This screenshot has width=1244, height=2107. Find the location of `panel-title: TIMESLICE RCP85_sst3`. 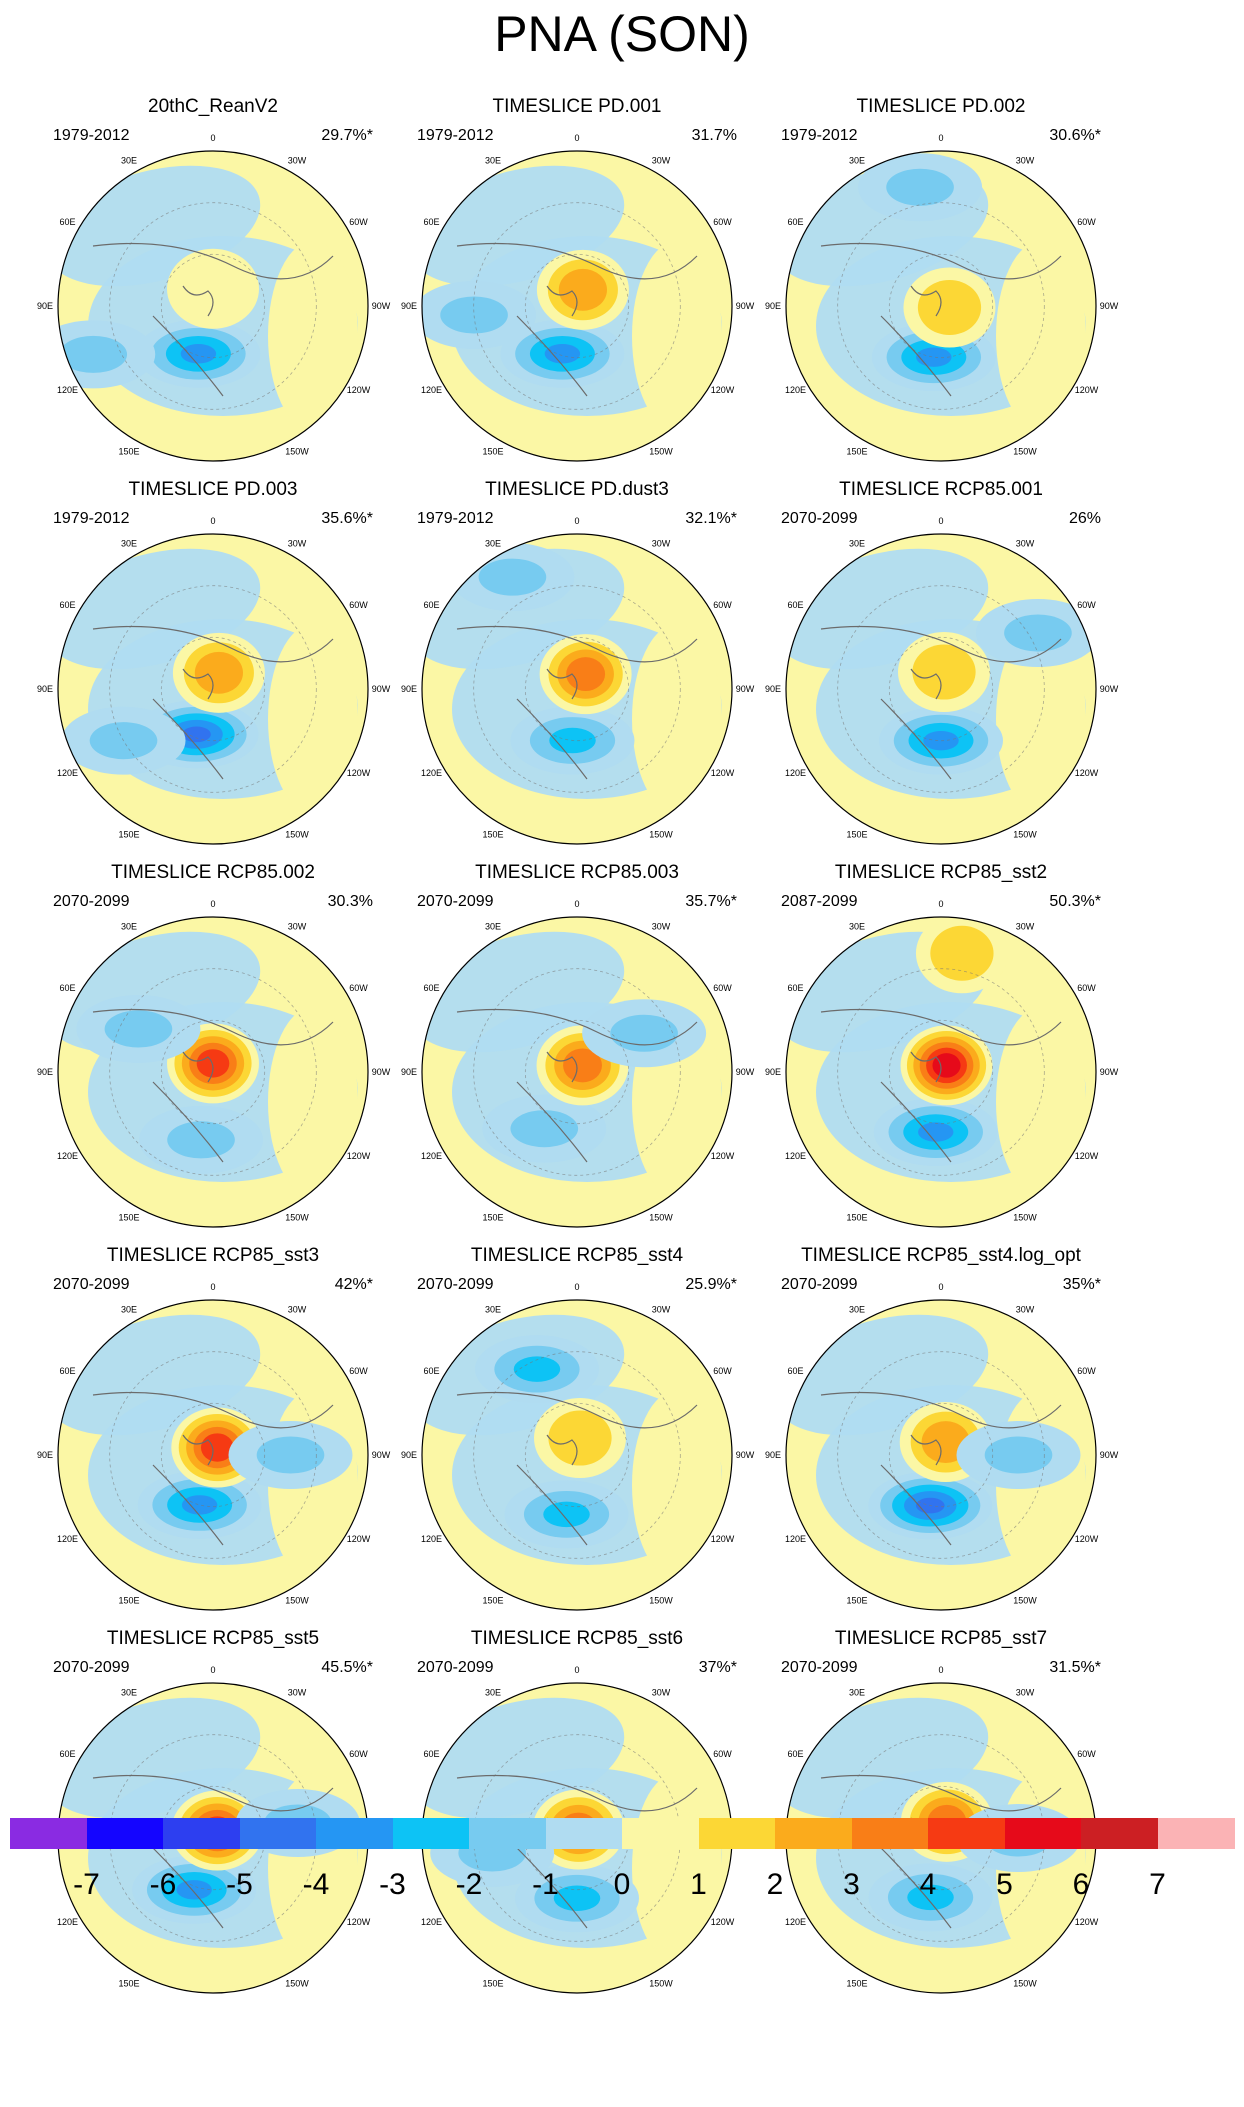

panel-title: TIMESLICE RCP85_sst3 is located at coordinates (213, 1255).